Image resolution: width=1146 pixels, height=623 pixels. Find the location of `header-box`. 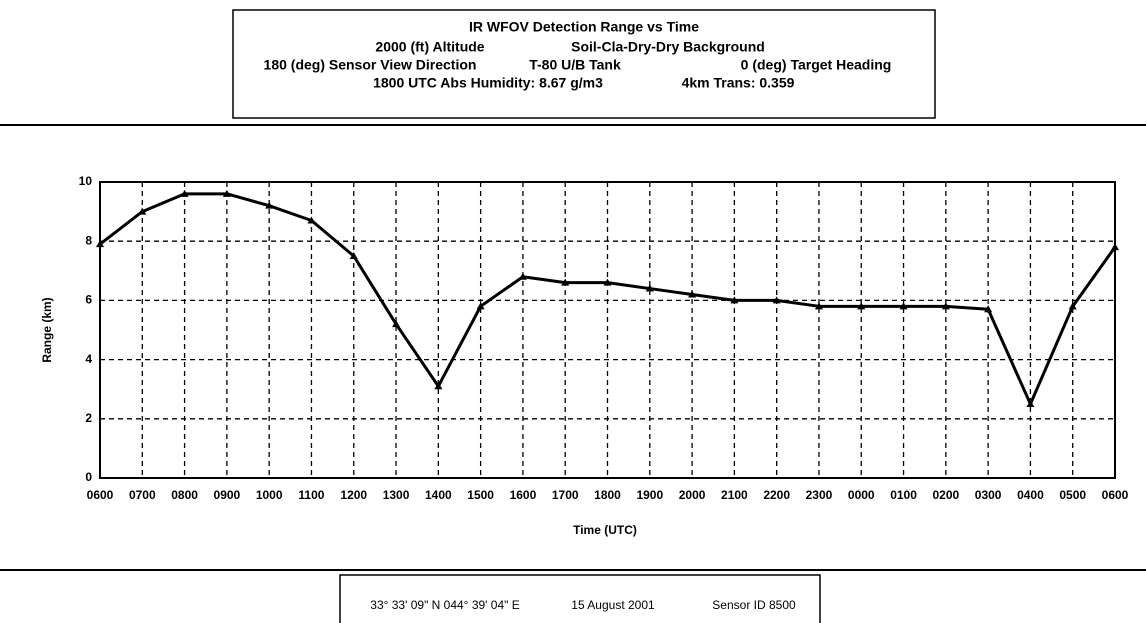

header-box is located at coordinates (584, 64).